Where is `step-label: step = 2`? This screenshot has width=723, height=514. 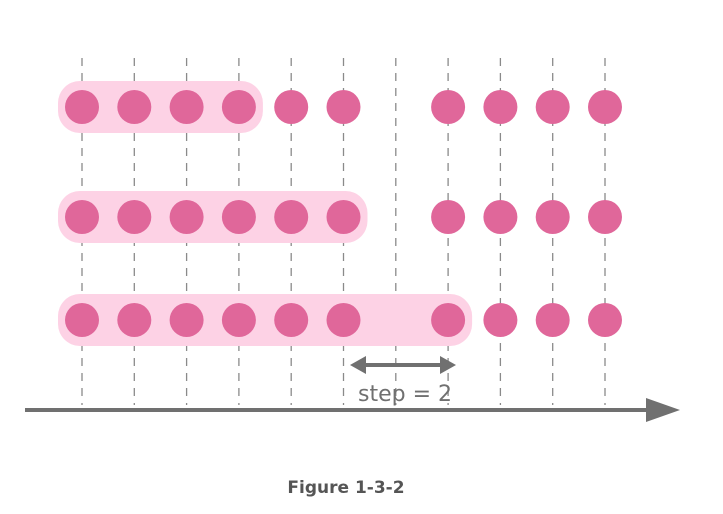
step-label: step = 2 is located at coordinates (405, 394).